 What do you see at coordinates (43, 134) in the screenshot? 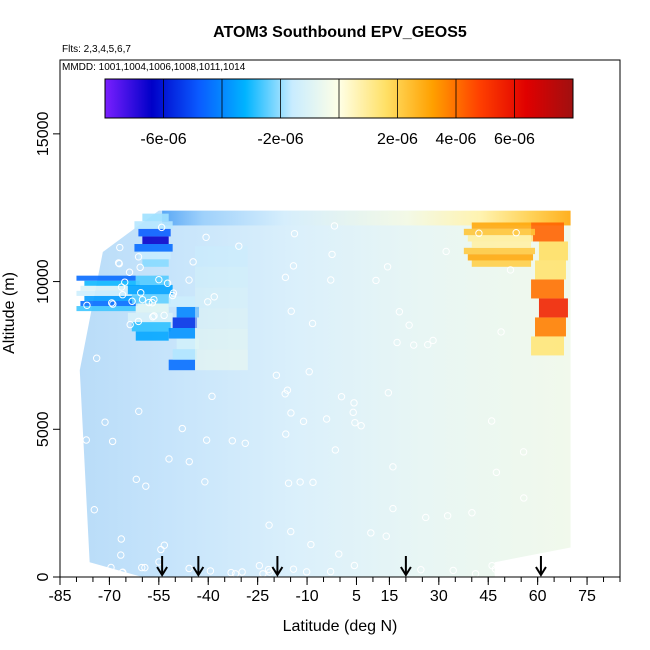
I see `y-tick-label: 15000` at bounding box center [43, 134].